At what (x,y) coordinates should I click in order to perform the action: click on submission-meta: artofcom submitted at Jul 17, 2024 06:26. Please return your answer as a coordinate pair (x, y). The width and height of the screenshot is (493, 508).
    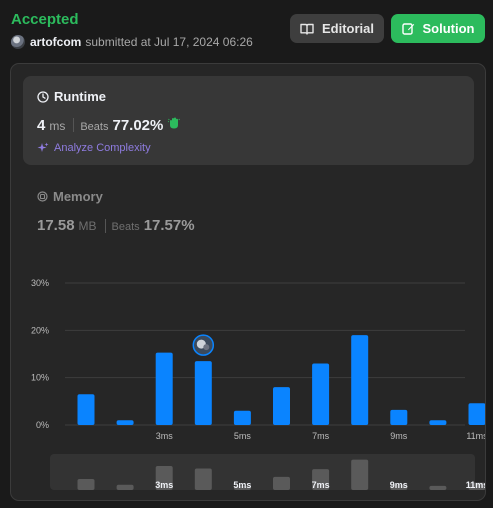
    Looking at the image, I should click on (132, 42).